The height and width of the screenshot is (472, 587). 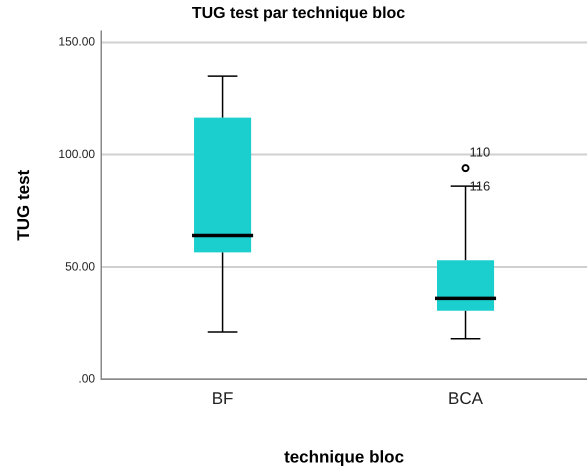 What do you see at coordinates (480, 186) in the screenshot?
I see `annotation: 116` at bounding box center [480, 186].